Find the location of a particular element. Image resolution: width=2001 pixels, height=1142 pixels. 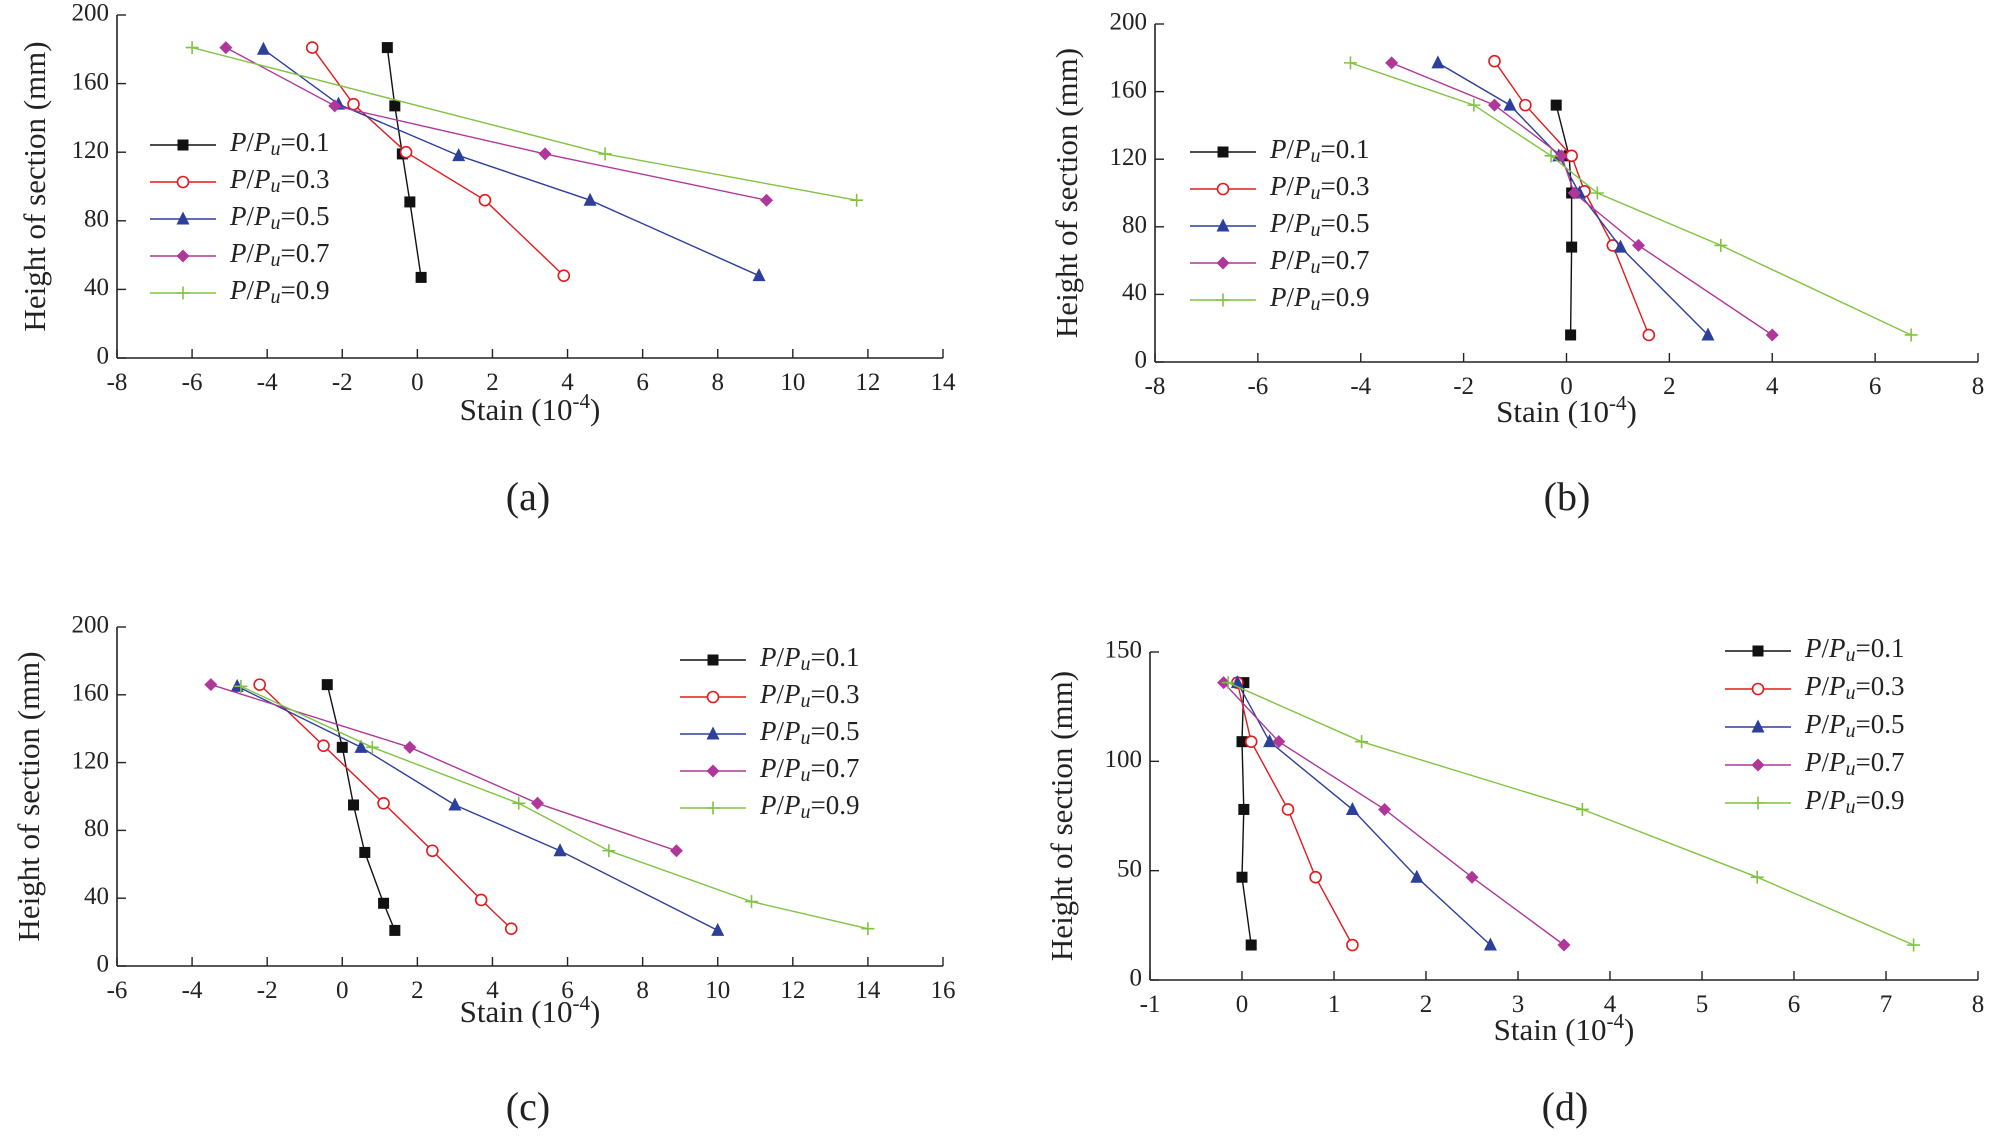

legend-label: P/Pu=0.5 is located at coordinates (1854, 725).